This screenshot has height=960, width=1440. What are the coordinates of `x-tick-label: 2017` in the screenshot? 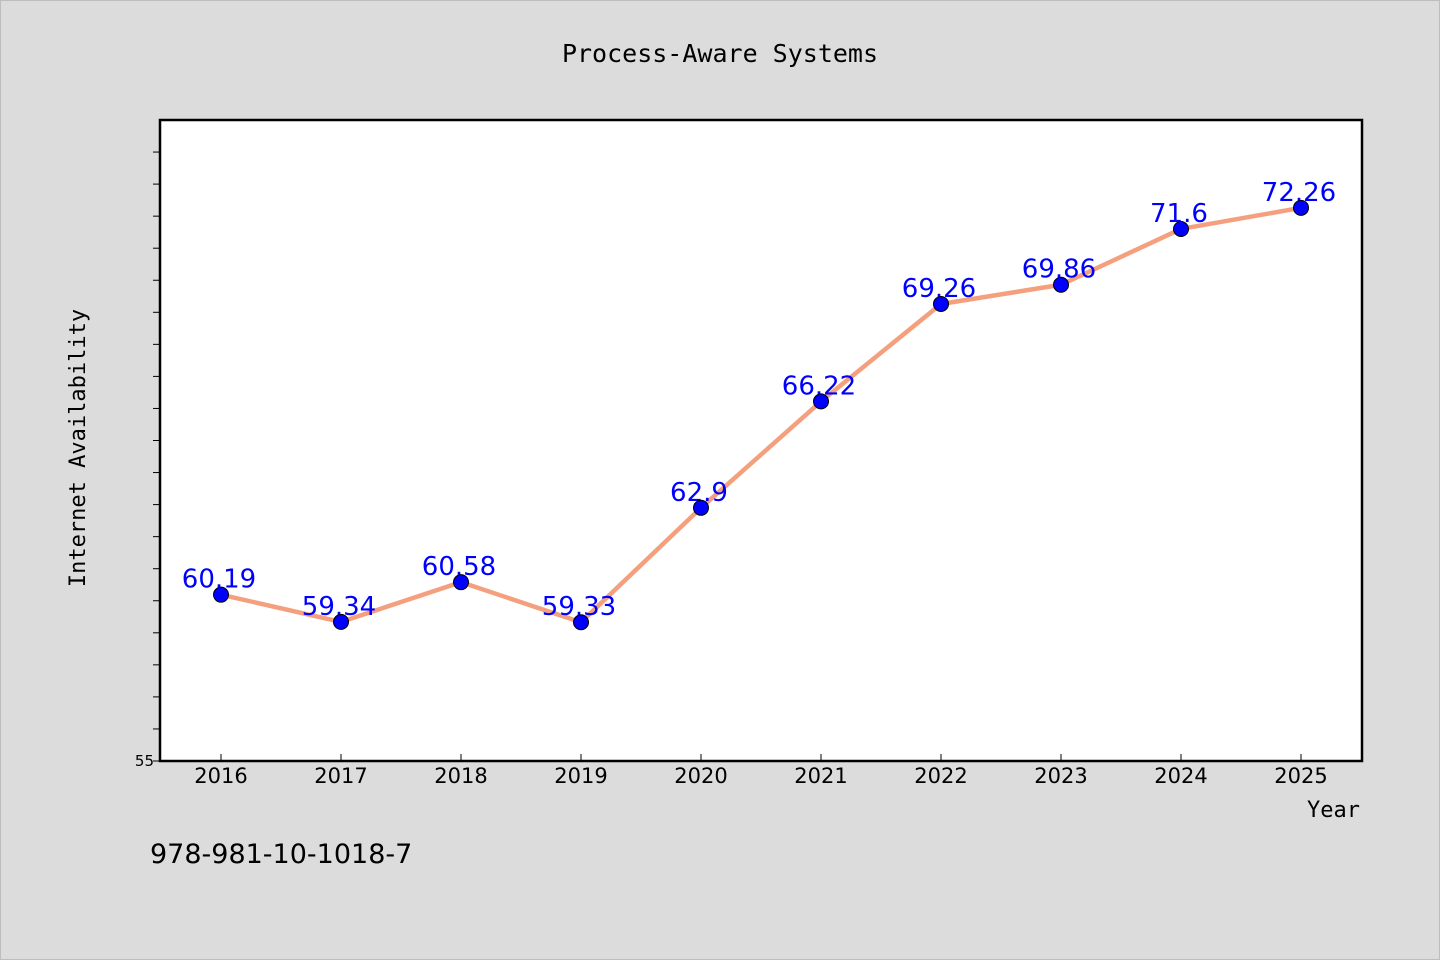 It's located at (340, 776).